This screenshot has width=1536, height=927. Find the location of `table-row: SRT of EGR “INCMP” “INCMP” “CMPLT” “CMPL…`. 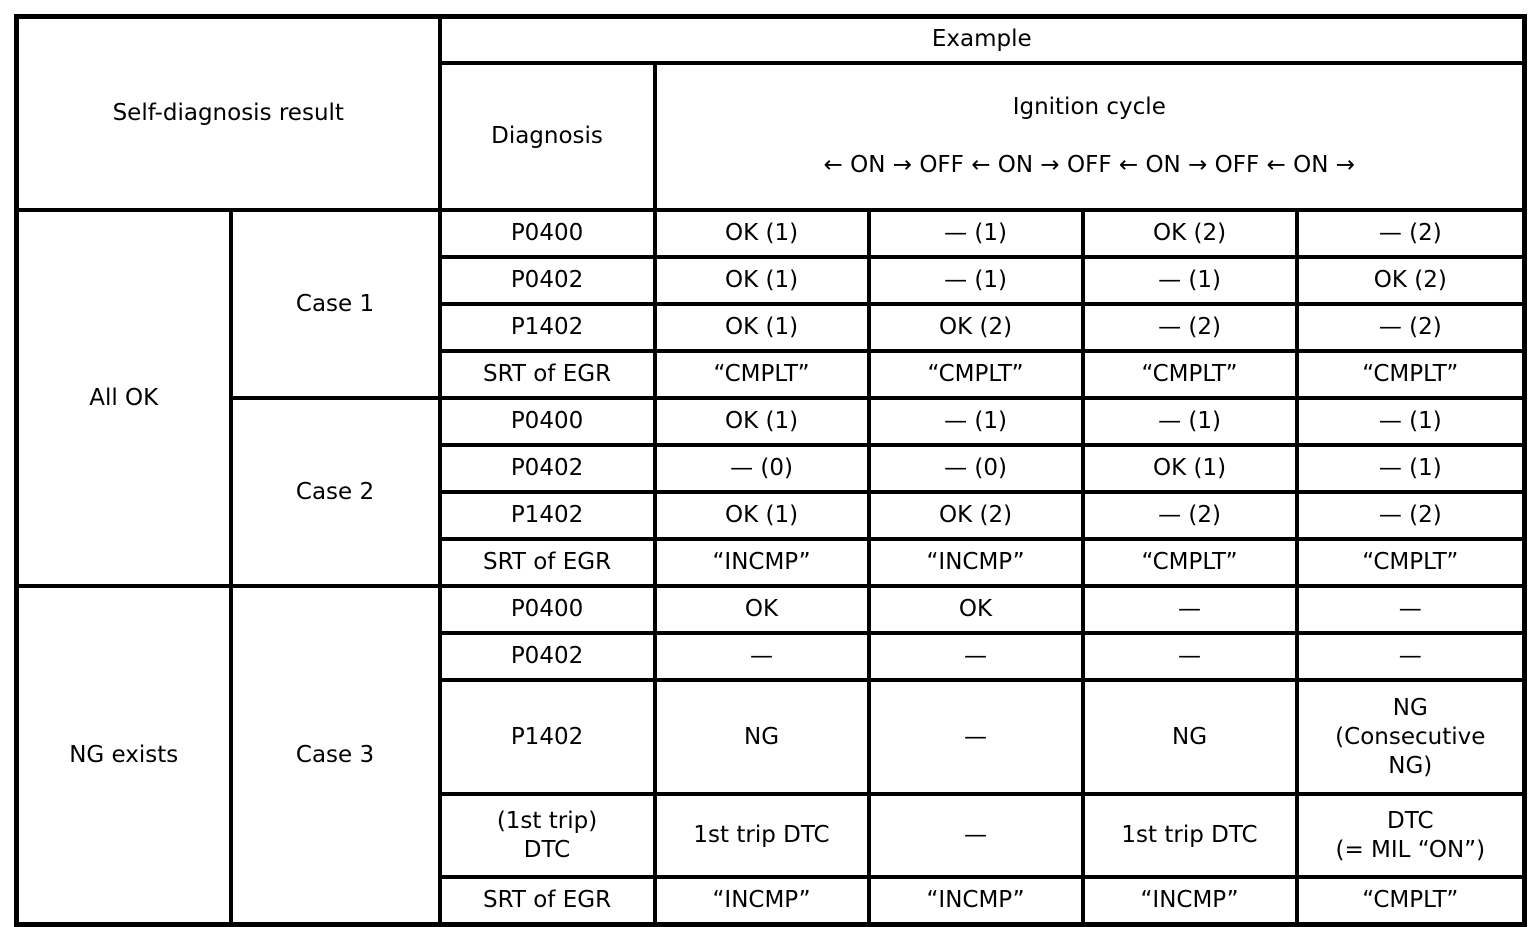

table-row: SRT of EGR “INCMP” “INCMP” “CMPLT” “CMPL… is located at coordinates (772, 563).